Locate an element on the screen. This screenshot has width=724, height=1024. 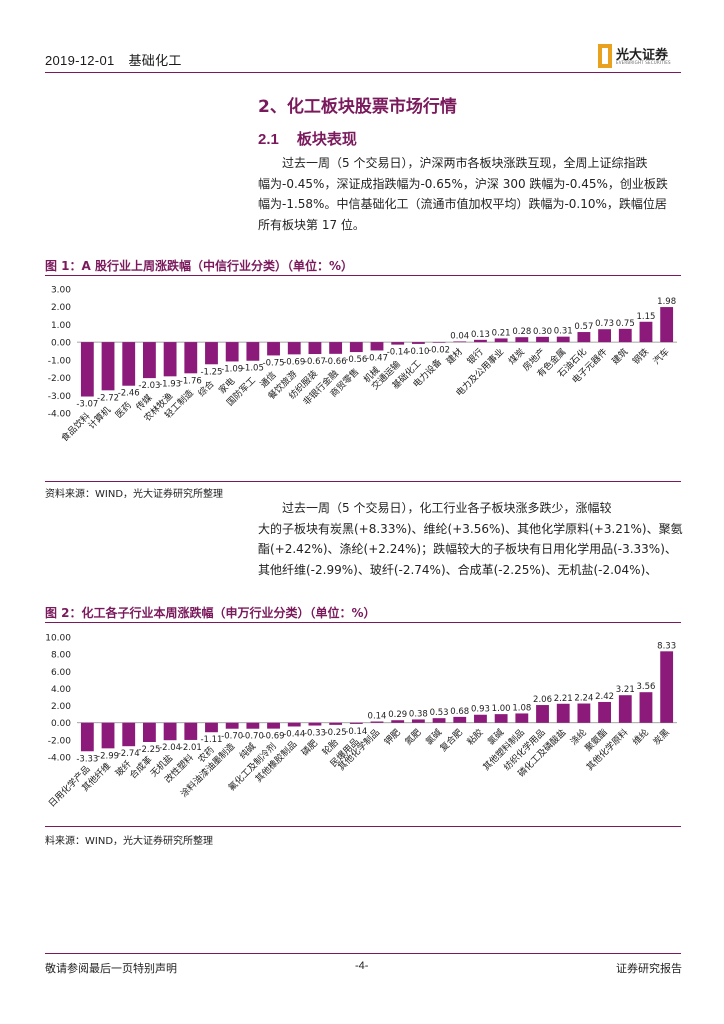
report-sector: 基础化工 is located at coordinates (155, 61).